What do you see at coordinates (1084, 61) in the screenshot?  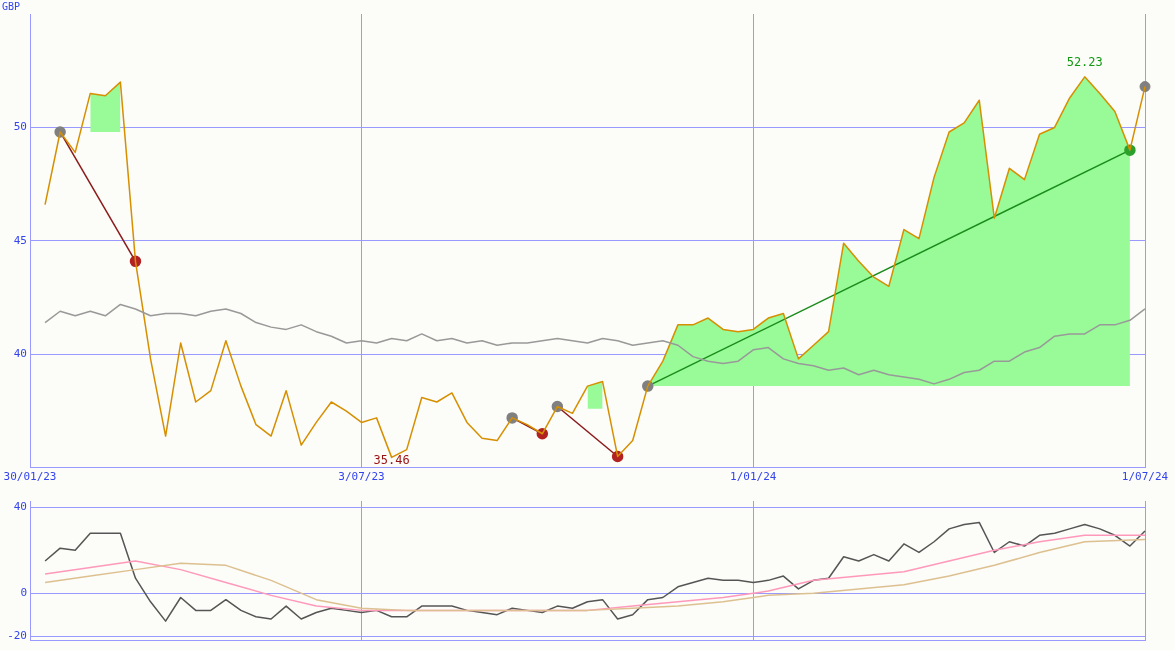 I see `annotation: 52.23` at bounding box center [1084, 61].